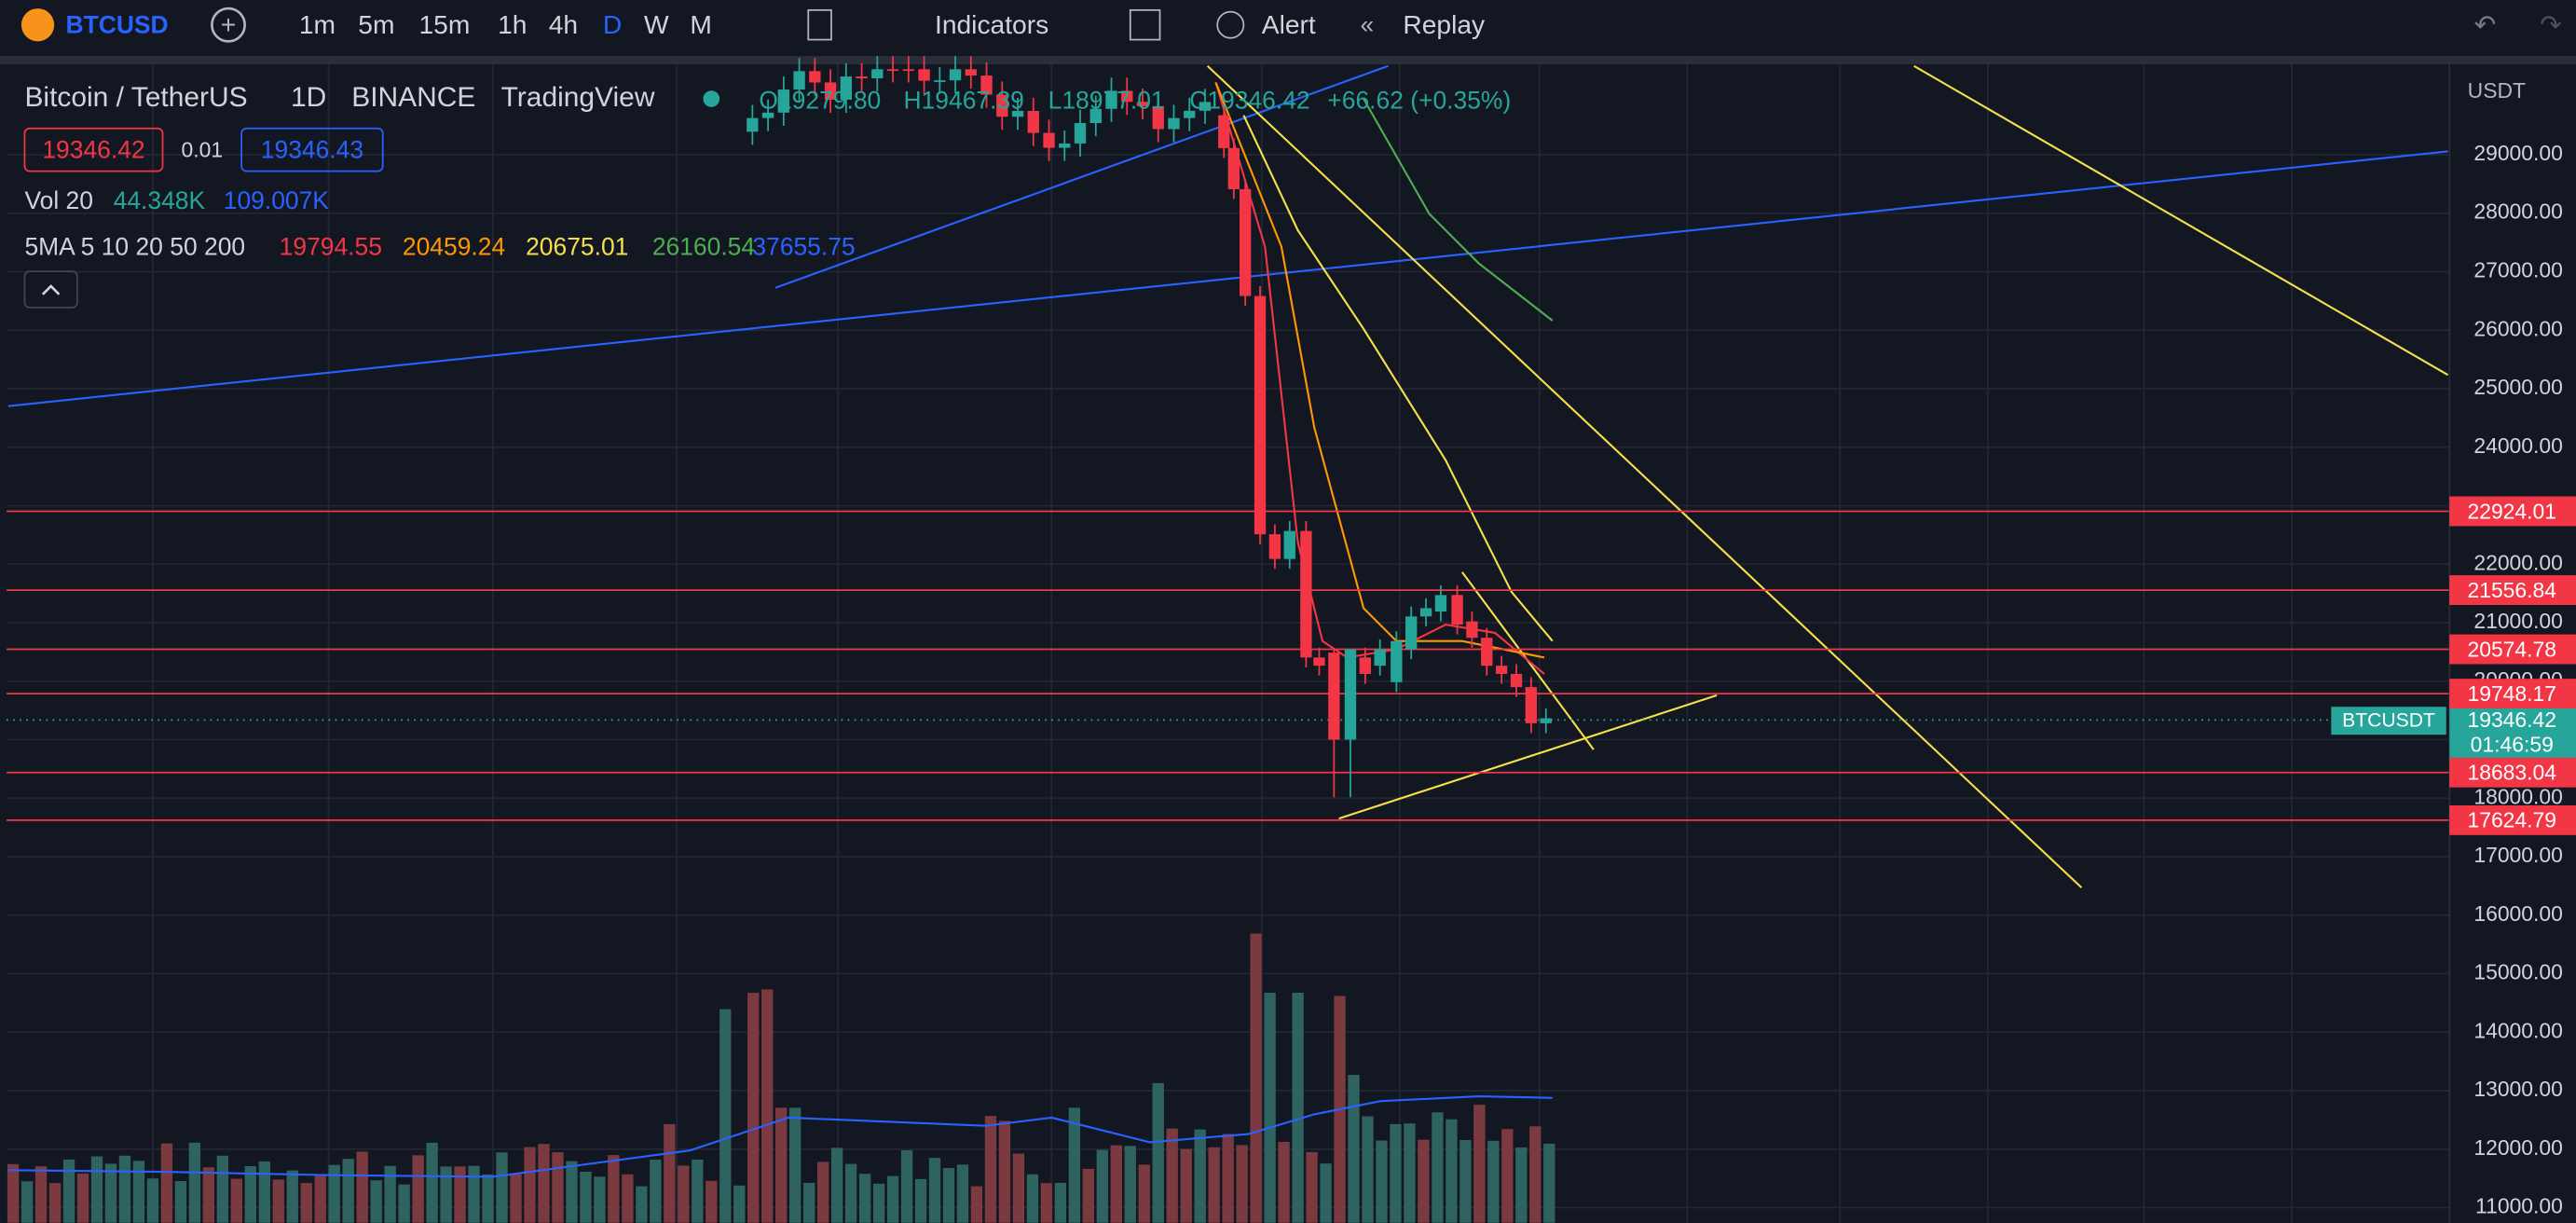 This screenshot has height=1223, width=2576. What do you see at coordinates (228, 25) in the screenshot?
I see `add-symbol` at bounding box center [228, 25].